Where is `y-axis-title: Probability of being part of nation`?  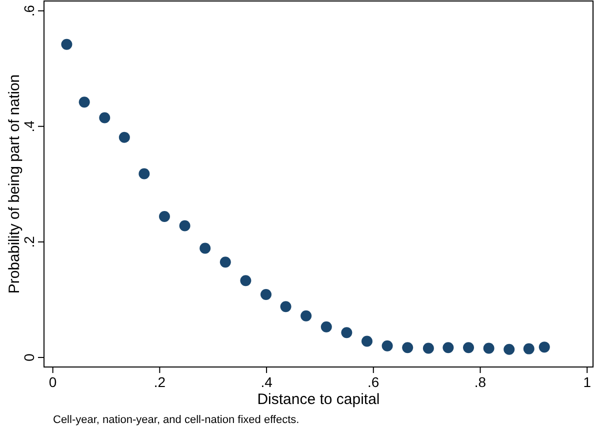 y-axis-title: Probability of being part of nation is located at coordinates (14, 184).